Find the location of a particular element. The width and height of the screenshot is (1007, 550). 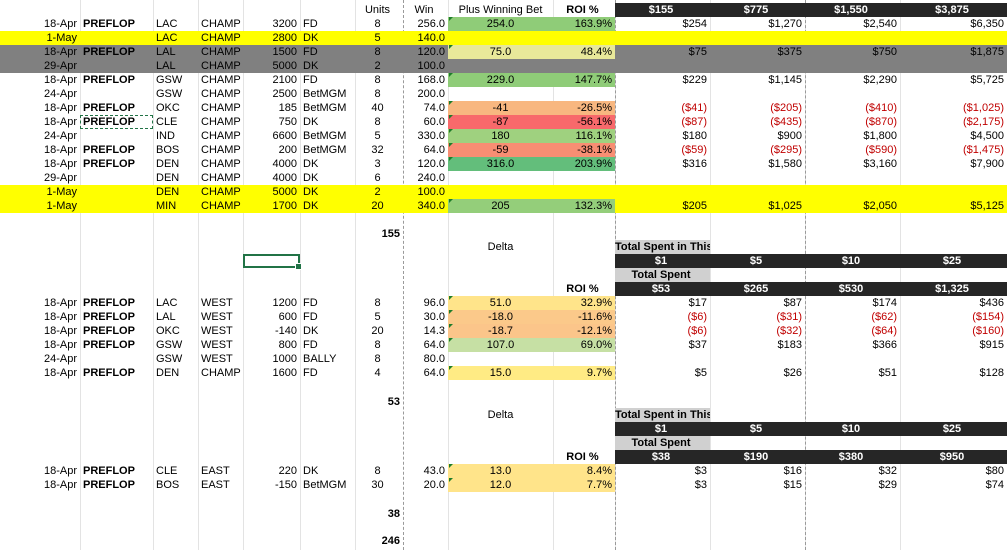

cell-win: 80.0 is located at coordinates (434, 359).